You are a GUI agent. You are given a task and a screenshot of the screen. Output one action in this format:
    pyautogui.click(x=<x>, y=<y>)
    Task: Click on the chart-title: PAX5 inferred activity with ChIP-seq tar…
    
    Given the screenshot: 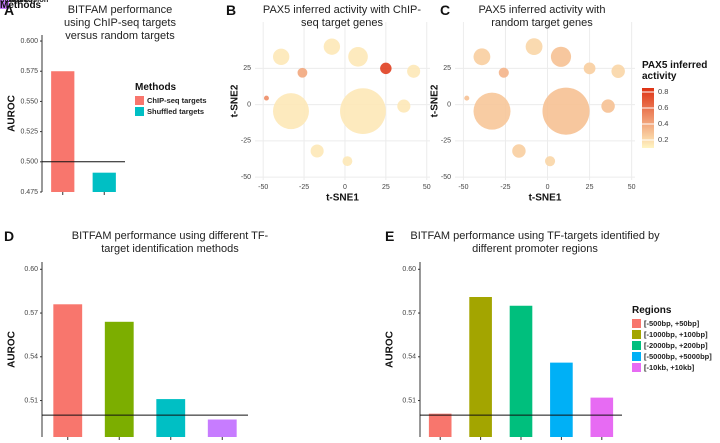 What is the action you would take?
    pyautogui.click(x=342, y=16)
    